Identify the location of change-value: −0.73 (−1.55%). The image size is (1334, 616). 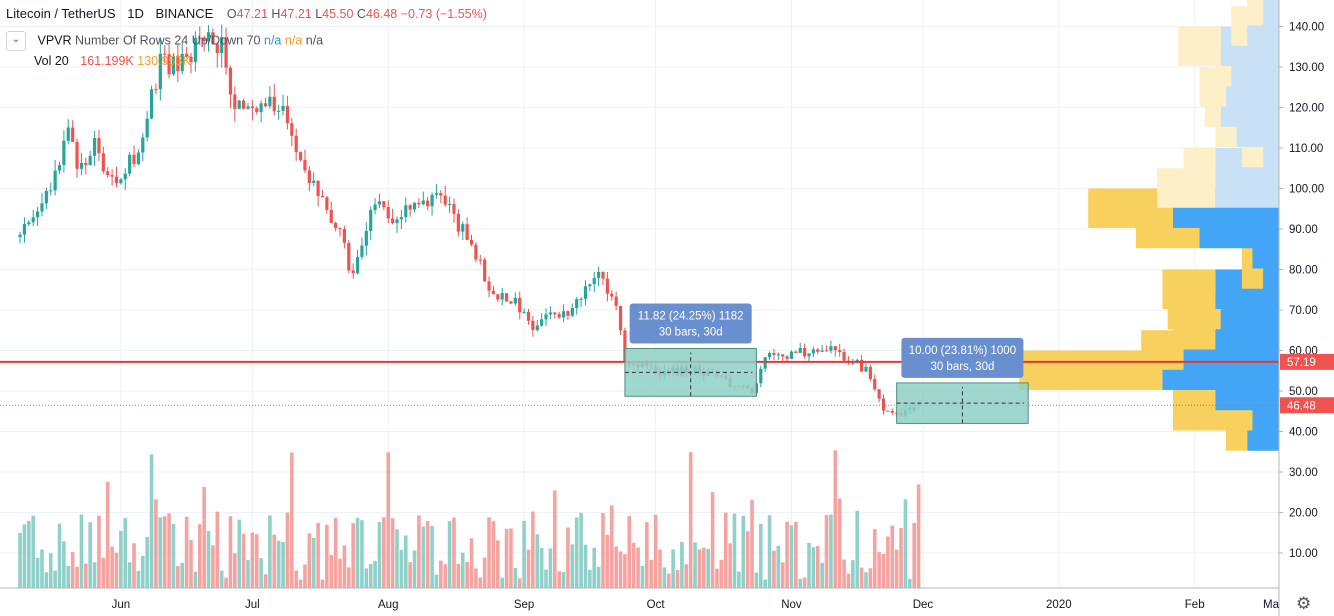
(443, 14).